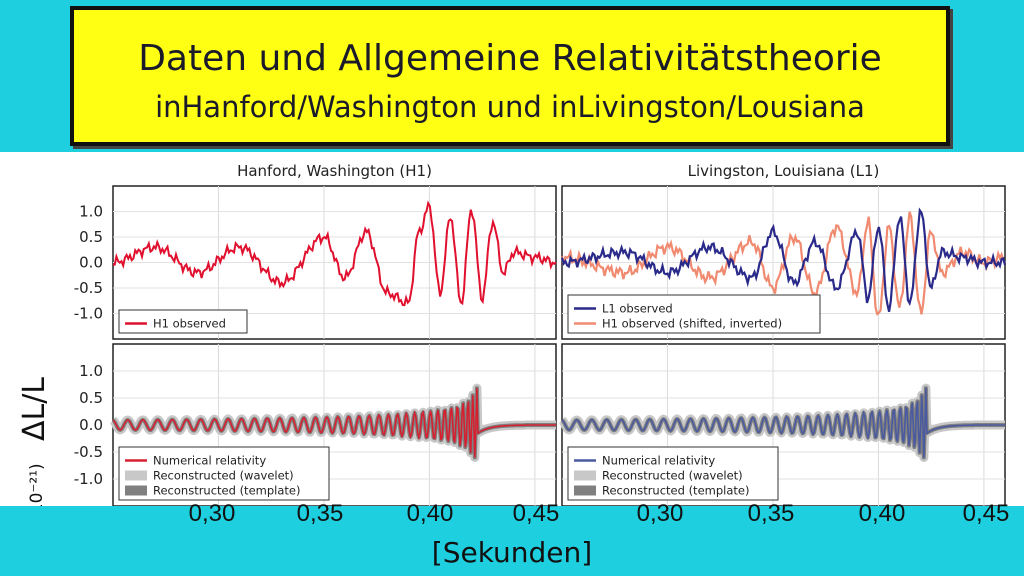  I want to click on x-tick-right-0: 0,30, so click(660, 513).